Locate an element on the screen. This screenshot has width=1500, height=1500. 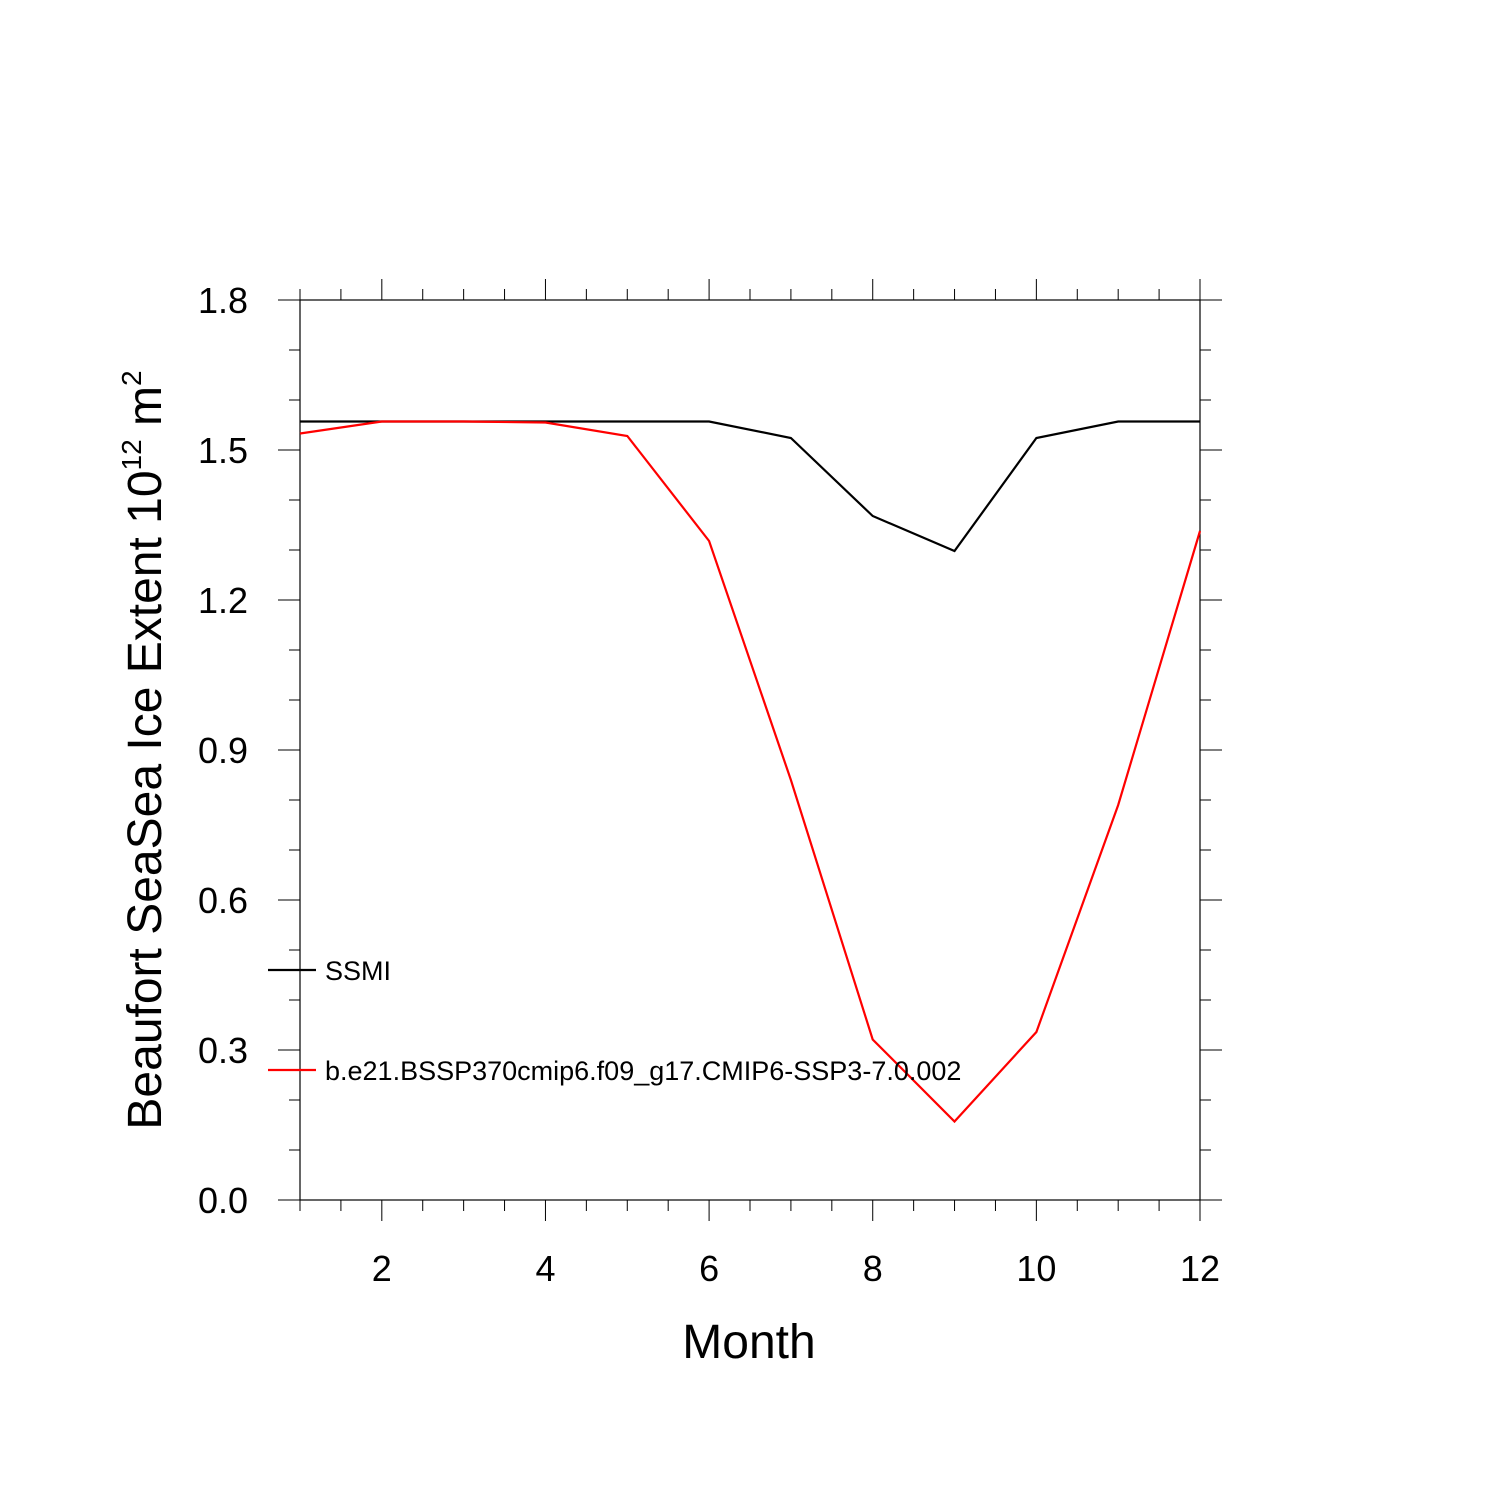
legend-label: SSMI is located at coordinates (358, 971).